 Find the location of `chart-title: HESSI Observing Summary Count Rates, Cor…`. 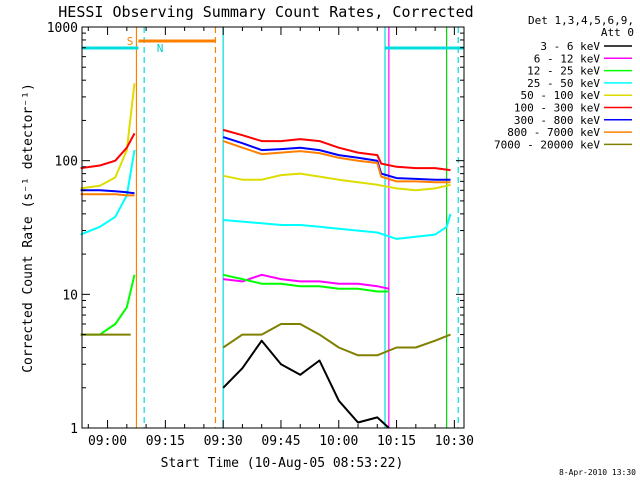

chart-title: HESSI Observing Summary Count Rates, Cor… is located at coordinates (265, 12).